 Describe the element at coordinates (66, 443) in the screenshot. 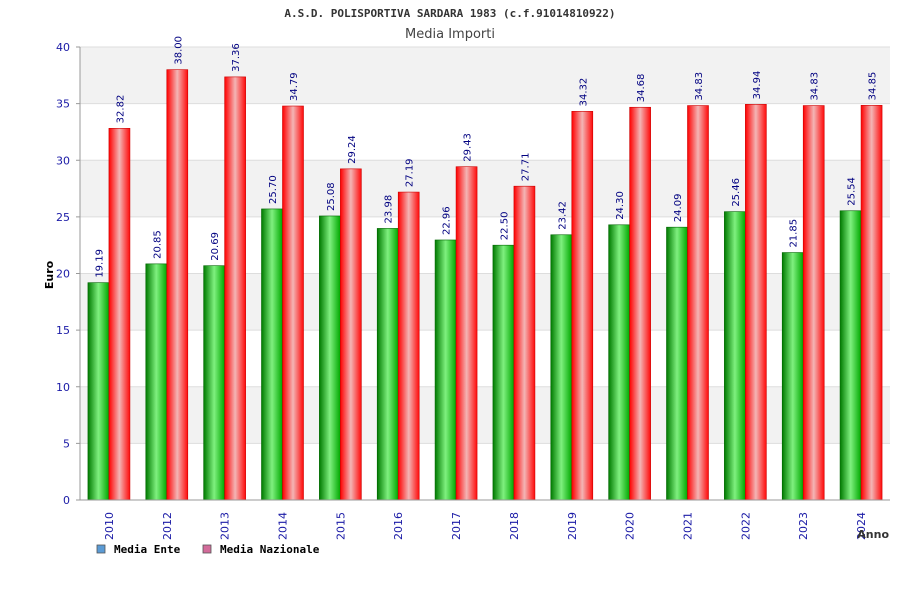

I see `y-tick-label: 5` at that location.